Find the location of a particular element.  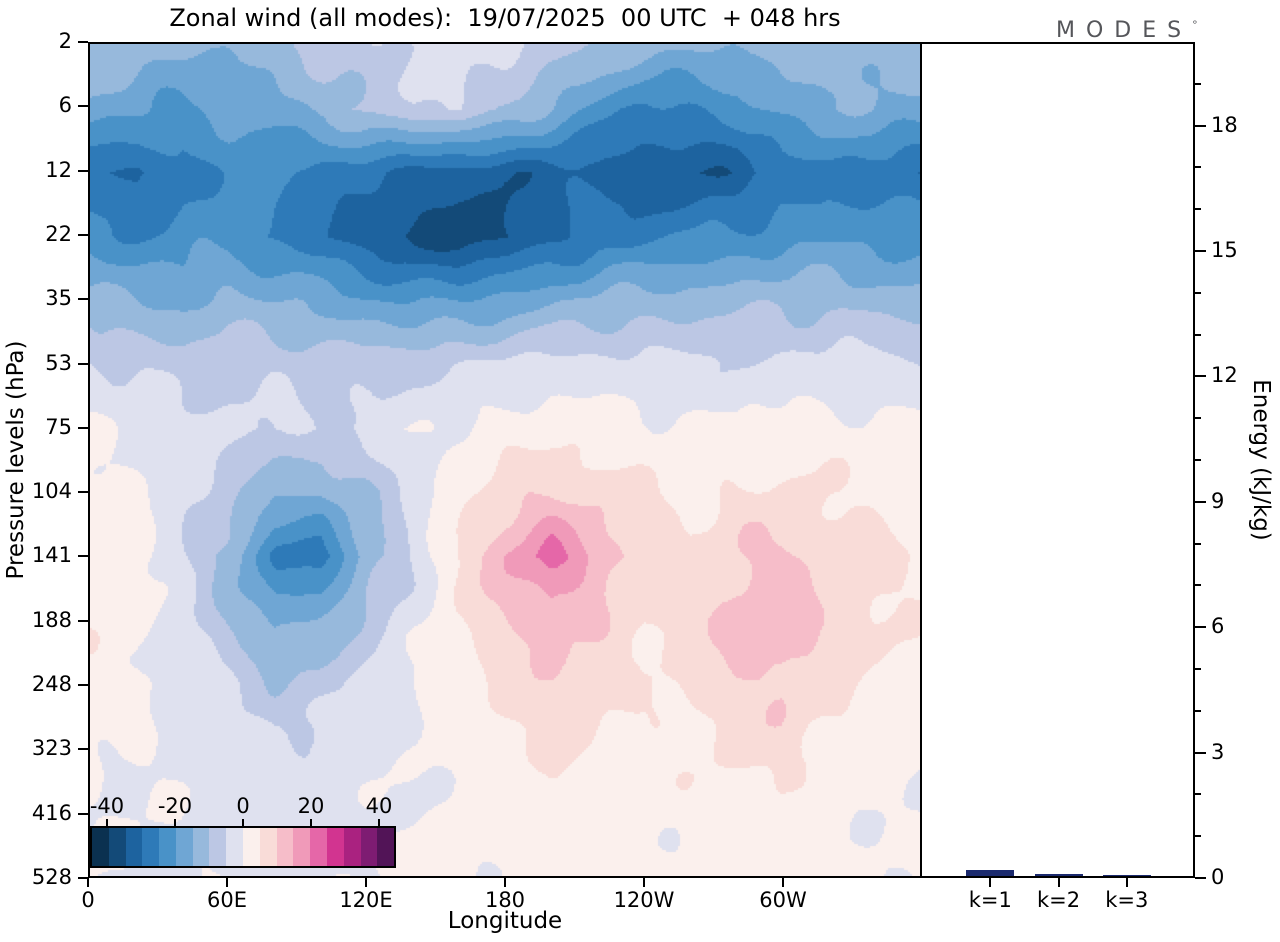

pressure-tick-label: 188 is located at coordinates (51, 619).